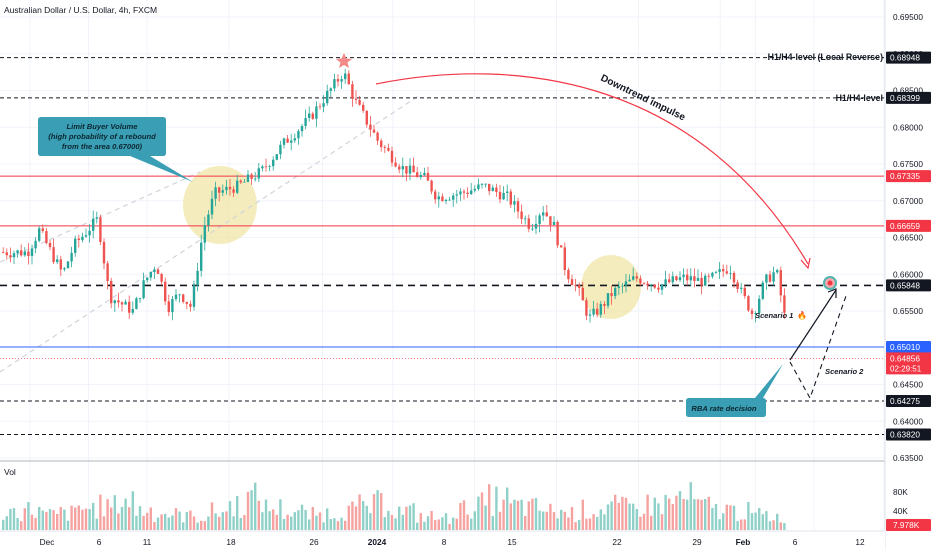  I want to click on time-tick-label: 12, so click(860, 542).